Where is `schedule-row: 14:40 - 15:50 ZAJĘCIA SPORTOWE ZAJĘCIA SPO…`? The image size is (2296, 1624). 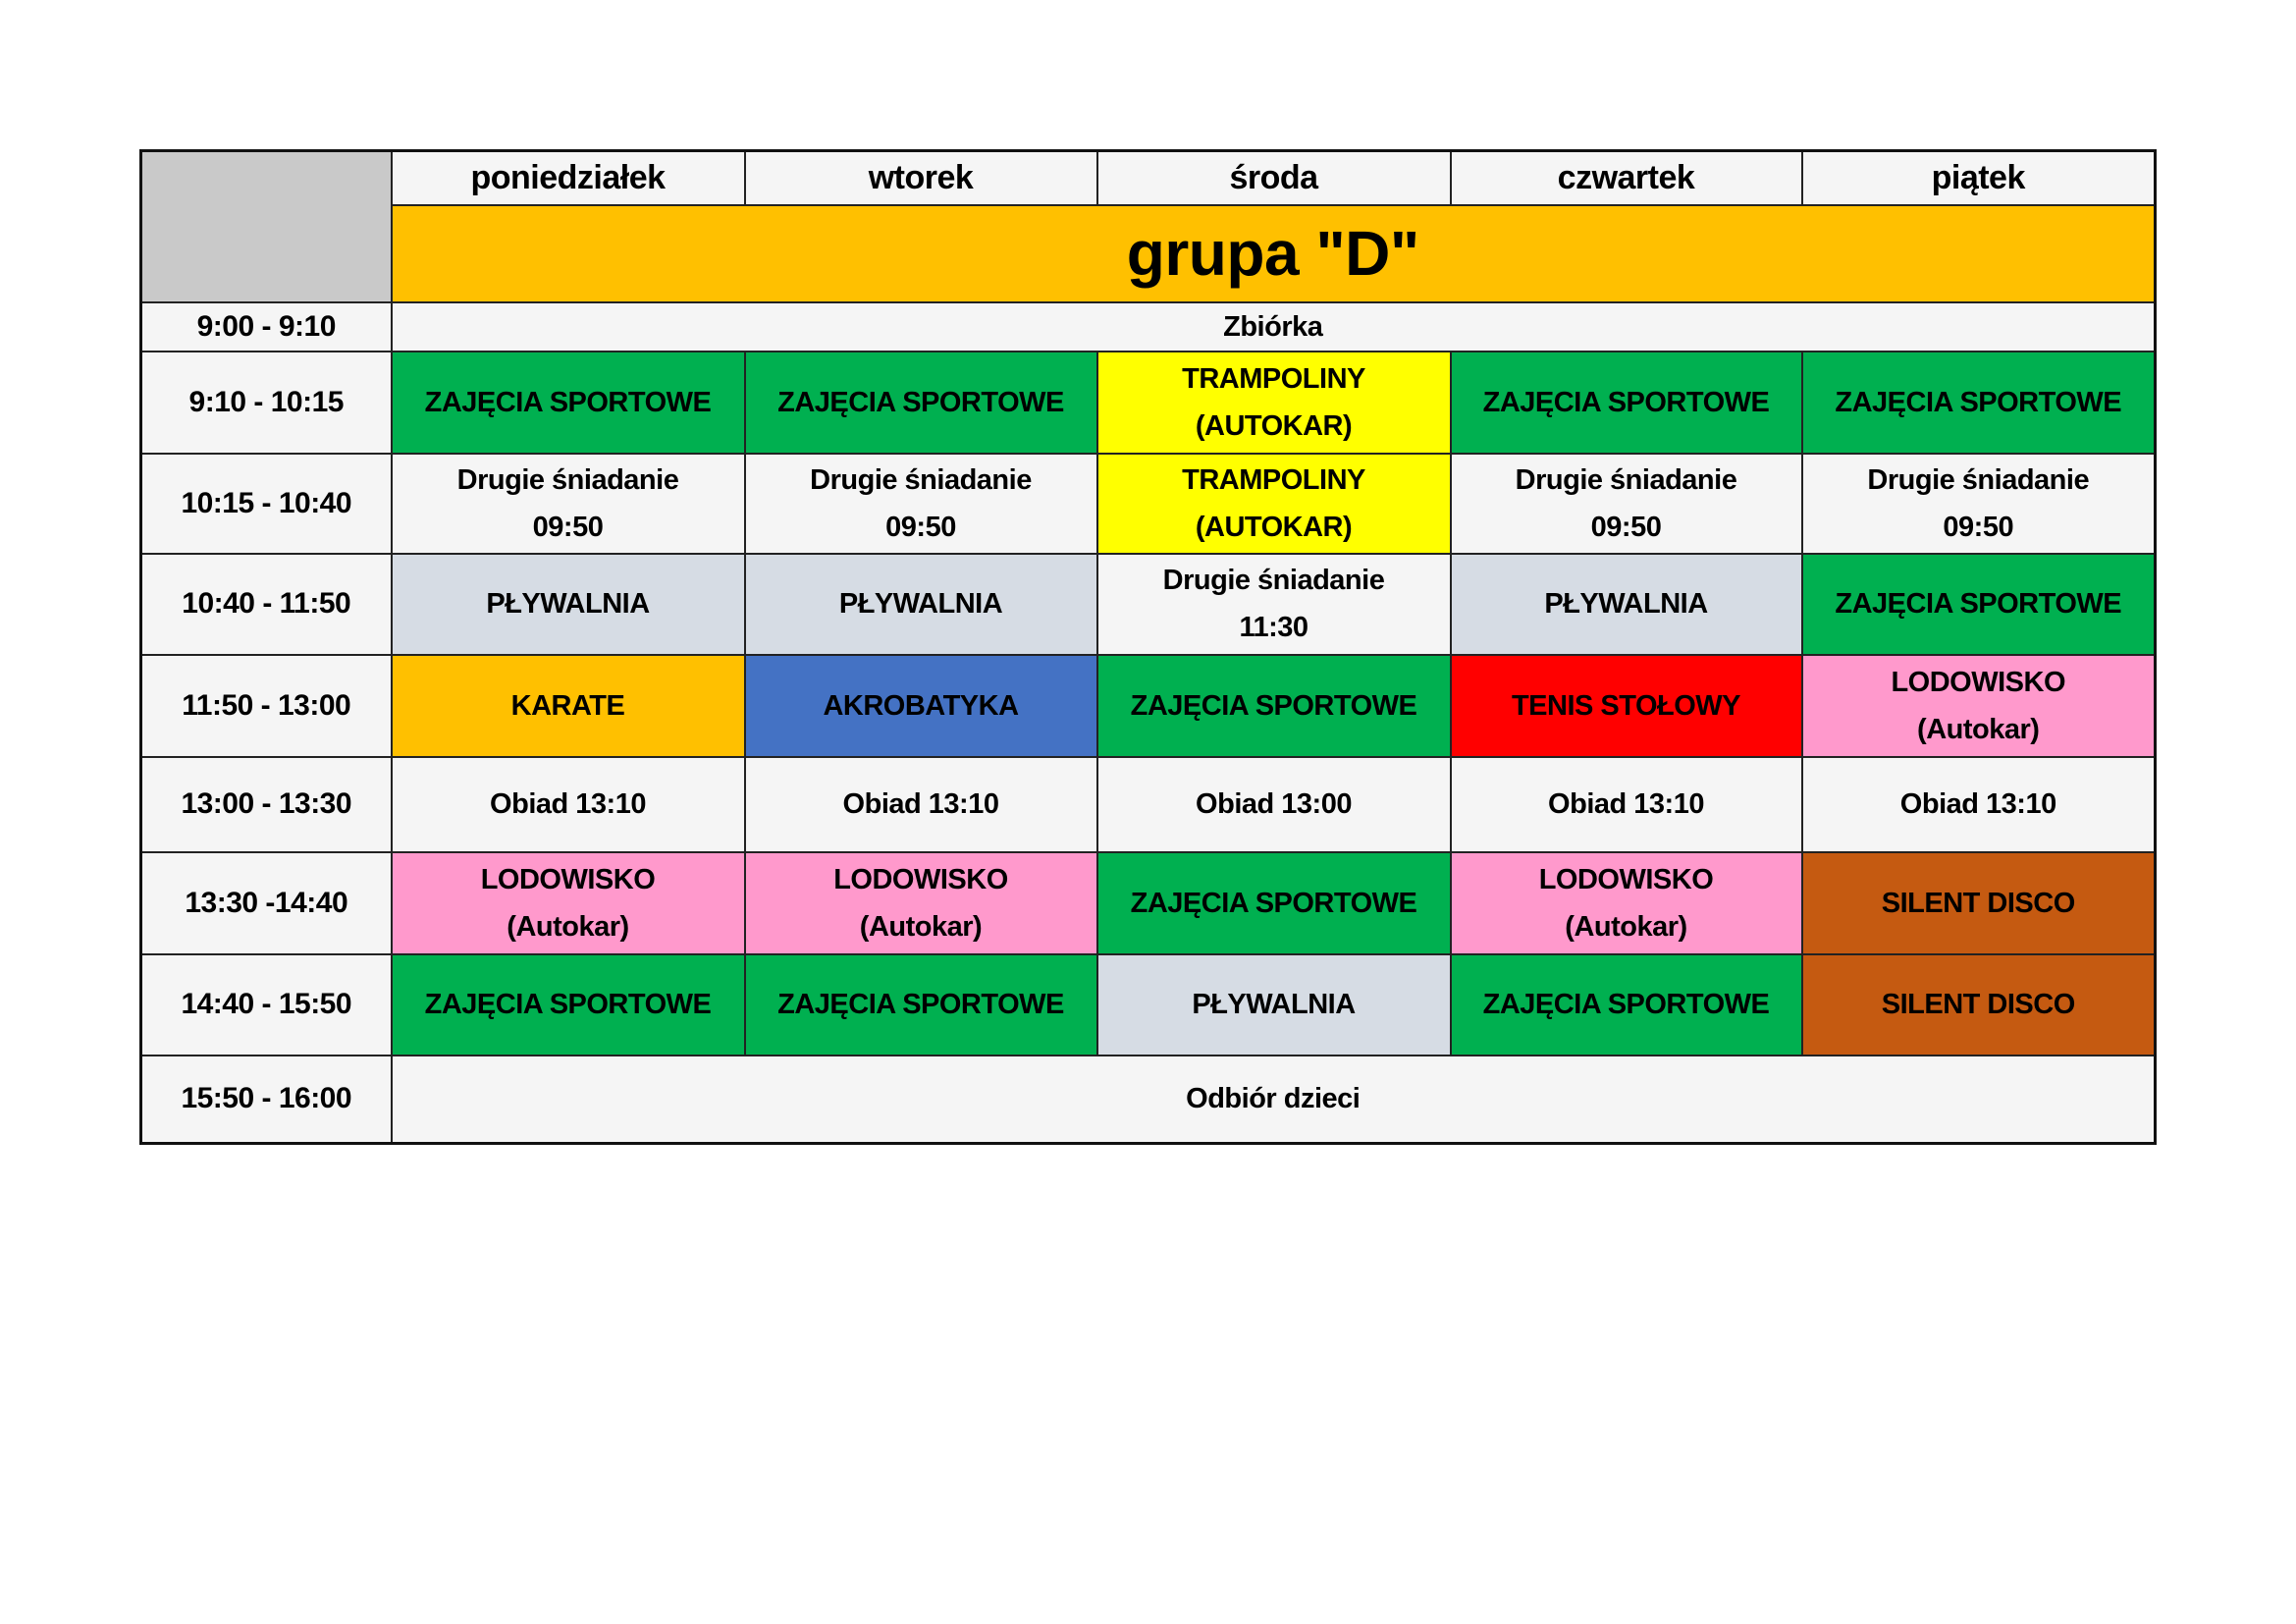 schedule-row: 14:40 - 15:50 ZAJĘCIA SPORTOWE ZAJĘCIA SPO… is located at coordinates (1148, 1004).